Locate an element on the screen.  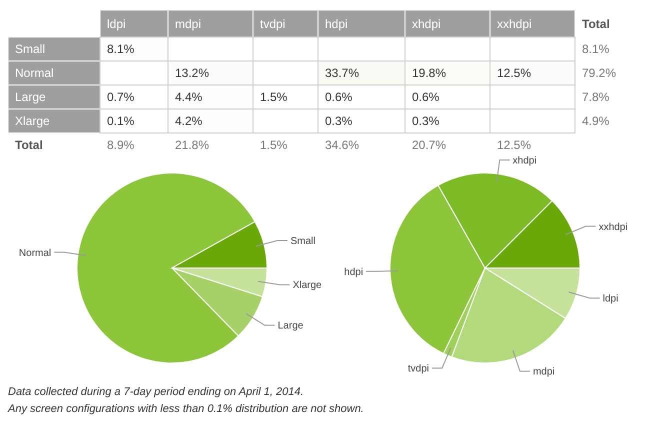
data-label: 21.8% is located at coordinates (192, 145).